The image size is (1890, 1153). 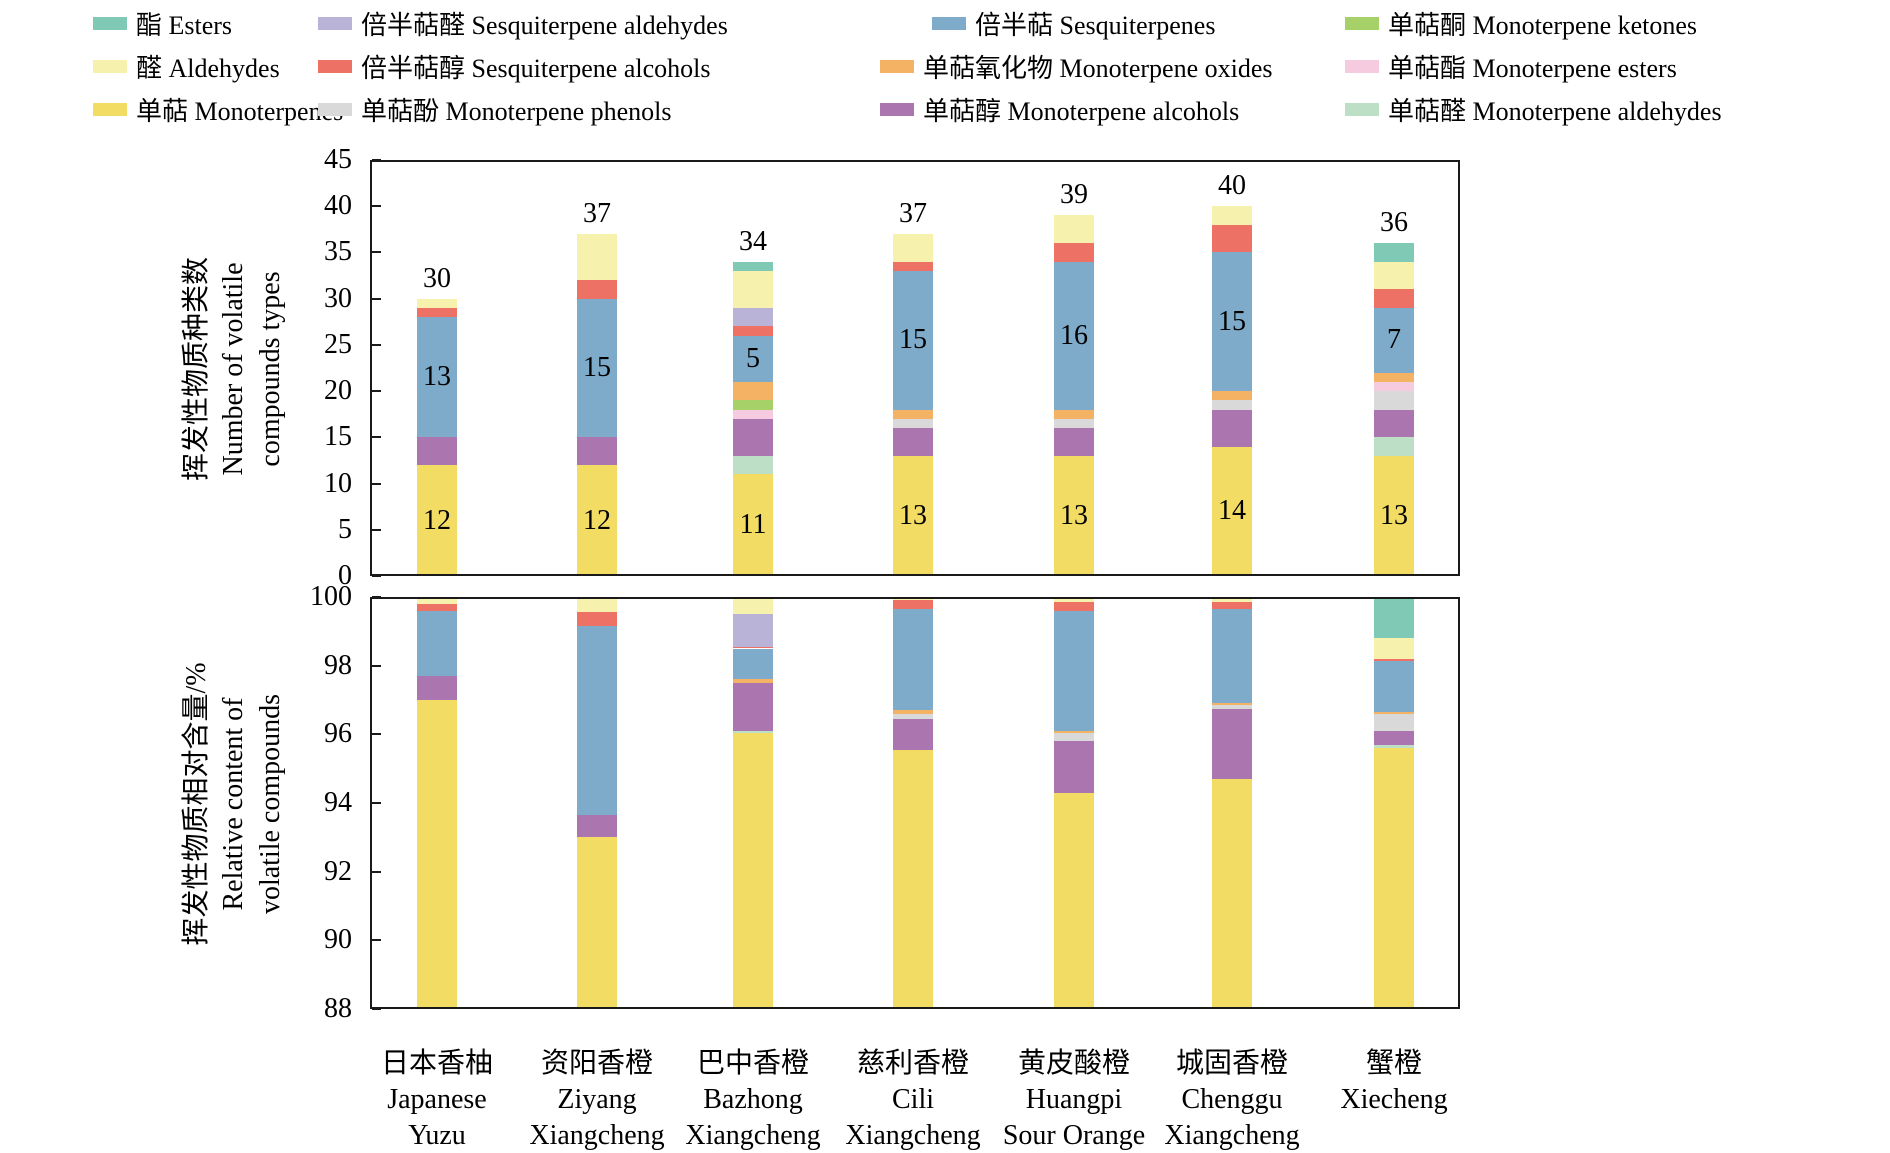 I want to click on y-tick-label-0: 0, so click(x=345, y=575).